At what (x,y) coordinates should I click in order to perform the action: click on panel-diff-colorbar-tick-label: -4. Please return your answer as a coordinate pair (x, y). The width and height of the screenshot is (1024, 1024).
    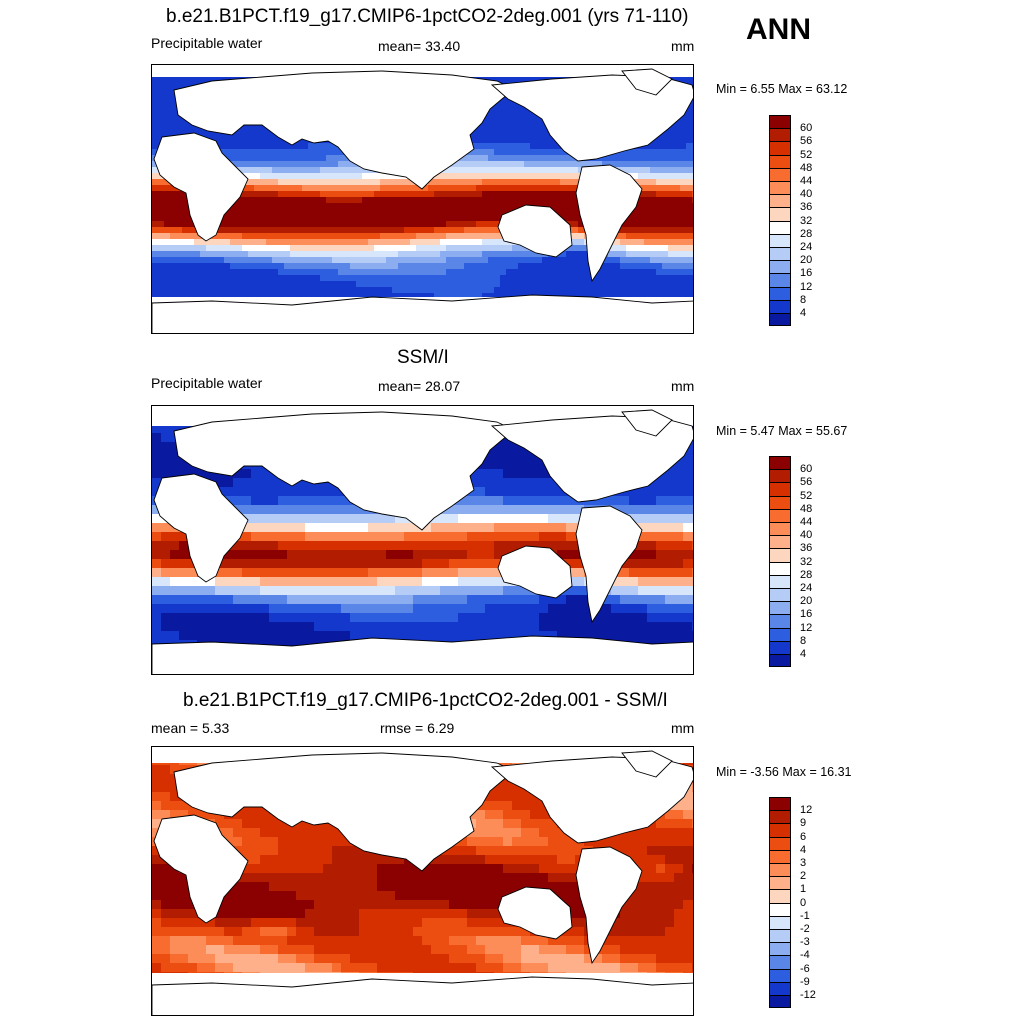
    Looking at the image, I should click on (805, 955).